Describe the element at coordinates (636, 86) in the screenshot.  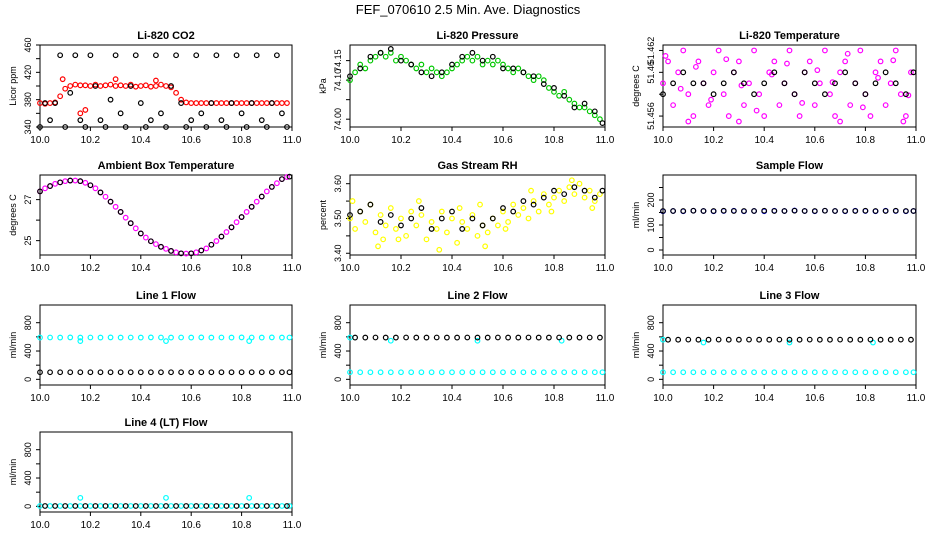
I see `y-axis-label: degrees C` at that location.